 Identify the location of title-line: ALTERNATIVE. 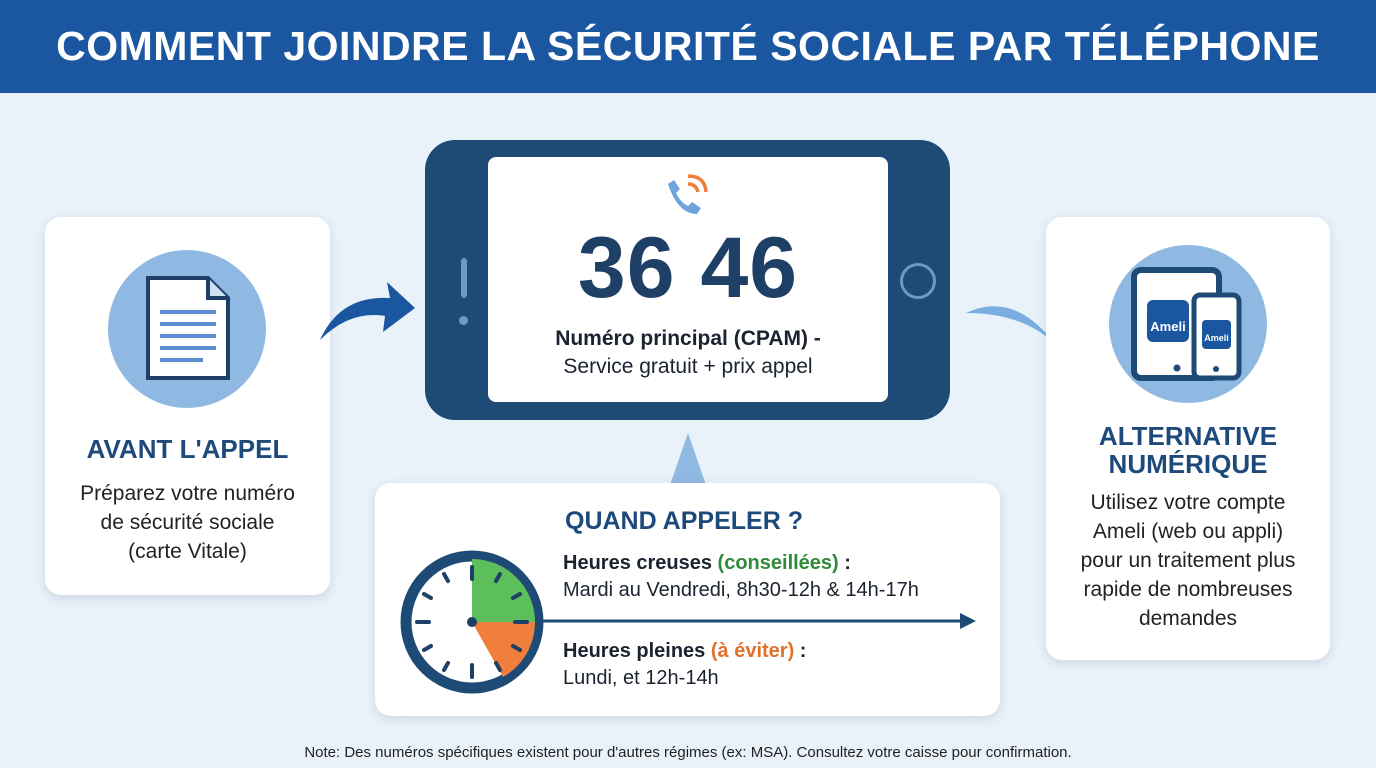
(1188, 436).